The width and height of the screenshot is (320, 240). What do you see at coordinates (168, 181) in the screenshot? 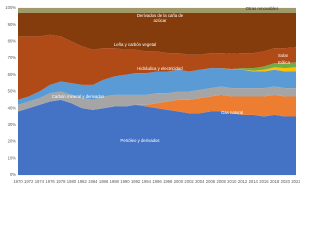
I see `x-tick-label: 1998` at bounding box center [168, 181].